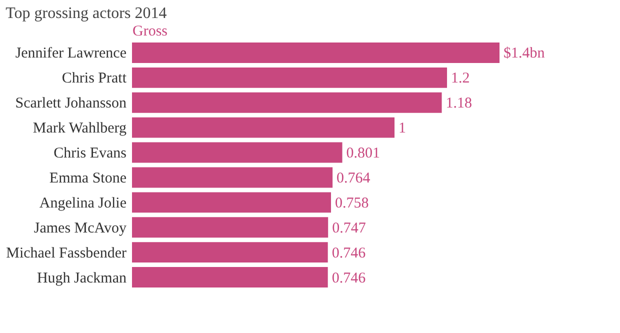  I want to click on data-label: $1.4bn, so click(525, 54).